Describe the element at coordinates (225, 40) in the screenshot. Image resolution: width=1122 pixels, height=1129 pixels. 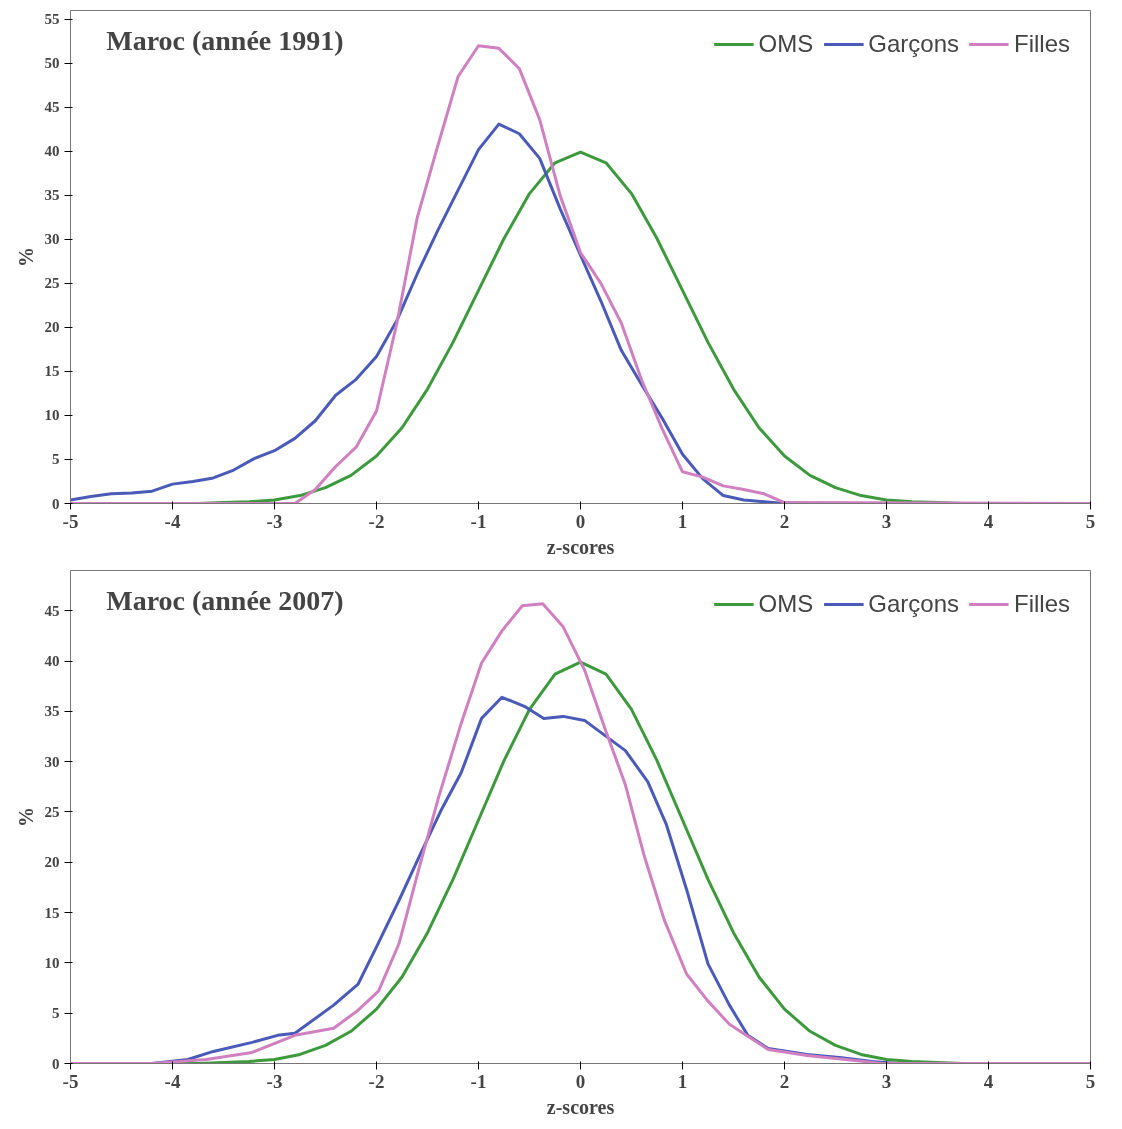
I see `text: Maroc (année 1991)` at that location.